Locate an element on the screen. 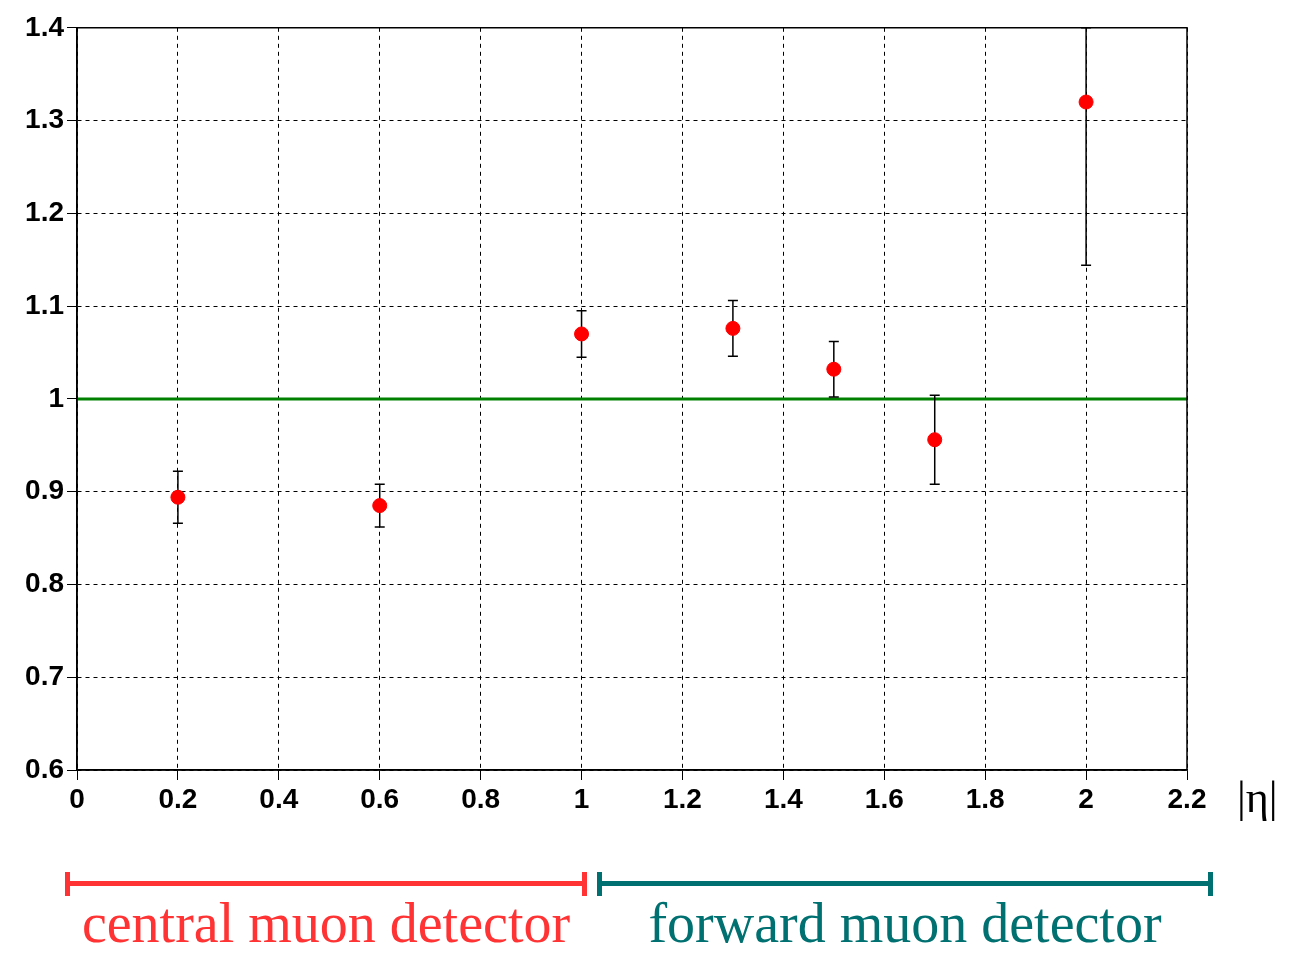 Image resolution: width=1291 pixels, height=953 pixels. y-tick-label: 0.9 is located at coordinates (44, 490).